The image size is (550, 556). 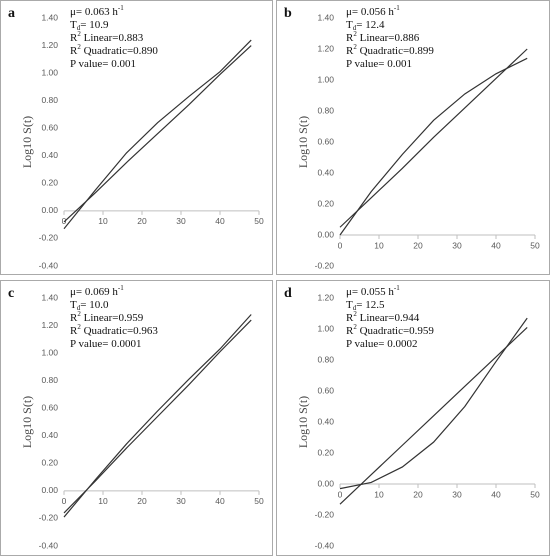 What do you see at coordinates (390, 330) in the screenshot?
I see `annotation: R2 Quadratic=0.959` at bounding box center [390, 330].